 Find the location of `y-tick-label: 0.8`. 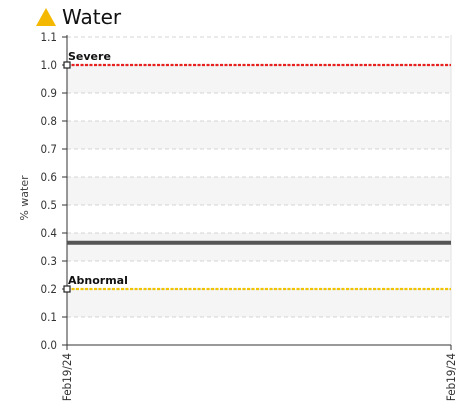

y-tick-label: 0.8 is located at coordinates (49, 121).